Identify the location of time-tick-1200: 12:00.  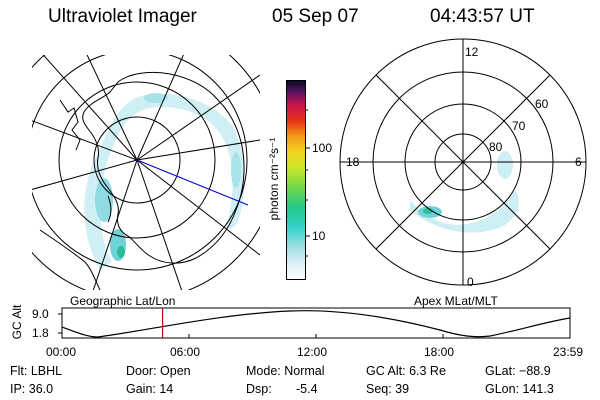
(312, 352).